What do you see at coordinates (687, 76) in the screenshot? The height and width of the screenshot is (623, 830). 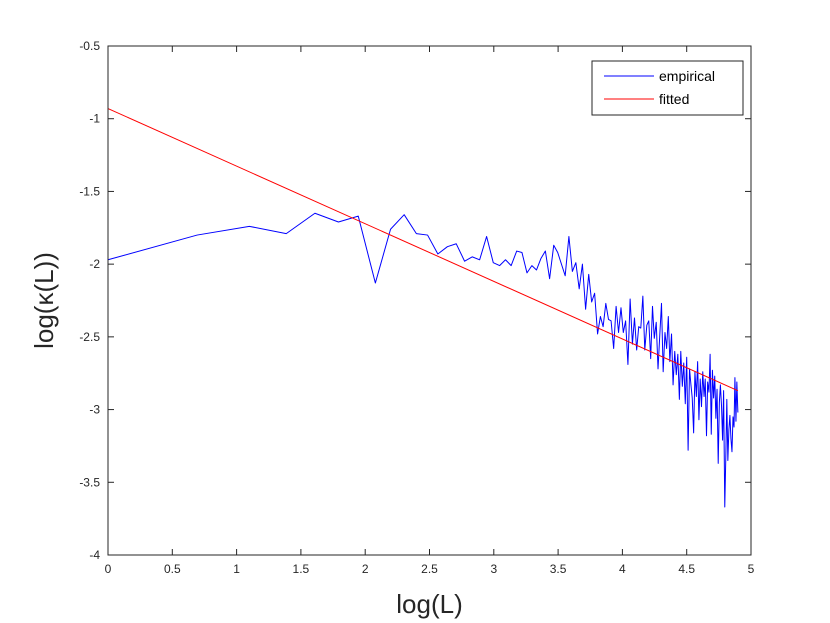 I see `legend-label-empirical: empirical` at bounding box center [687, 76].